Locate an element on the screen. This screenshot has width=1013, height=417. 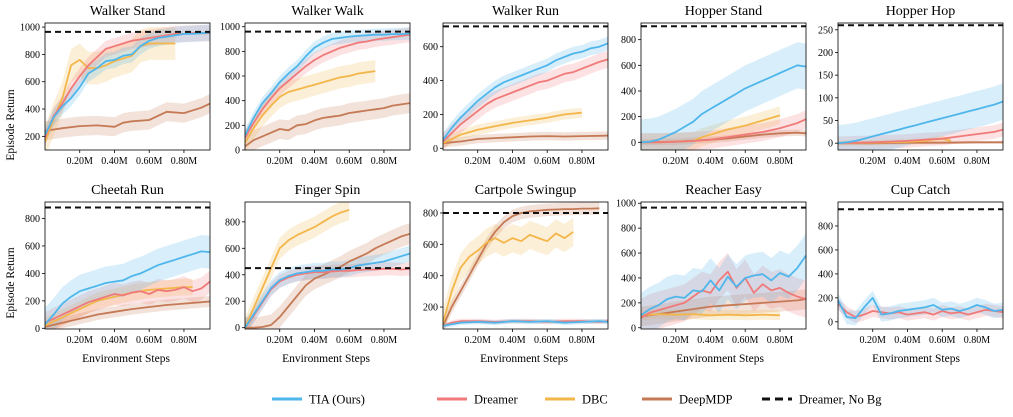
panel-title: Walker Stand is located at coordinates (127, 11).